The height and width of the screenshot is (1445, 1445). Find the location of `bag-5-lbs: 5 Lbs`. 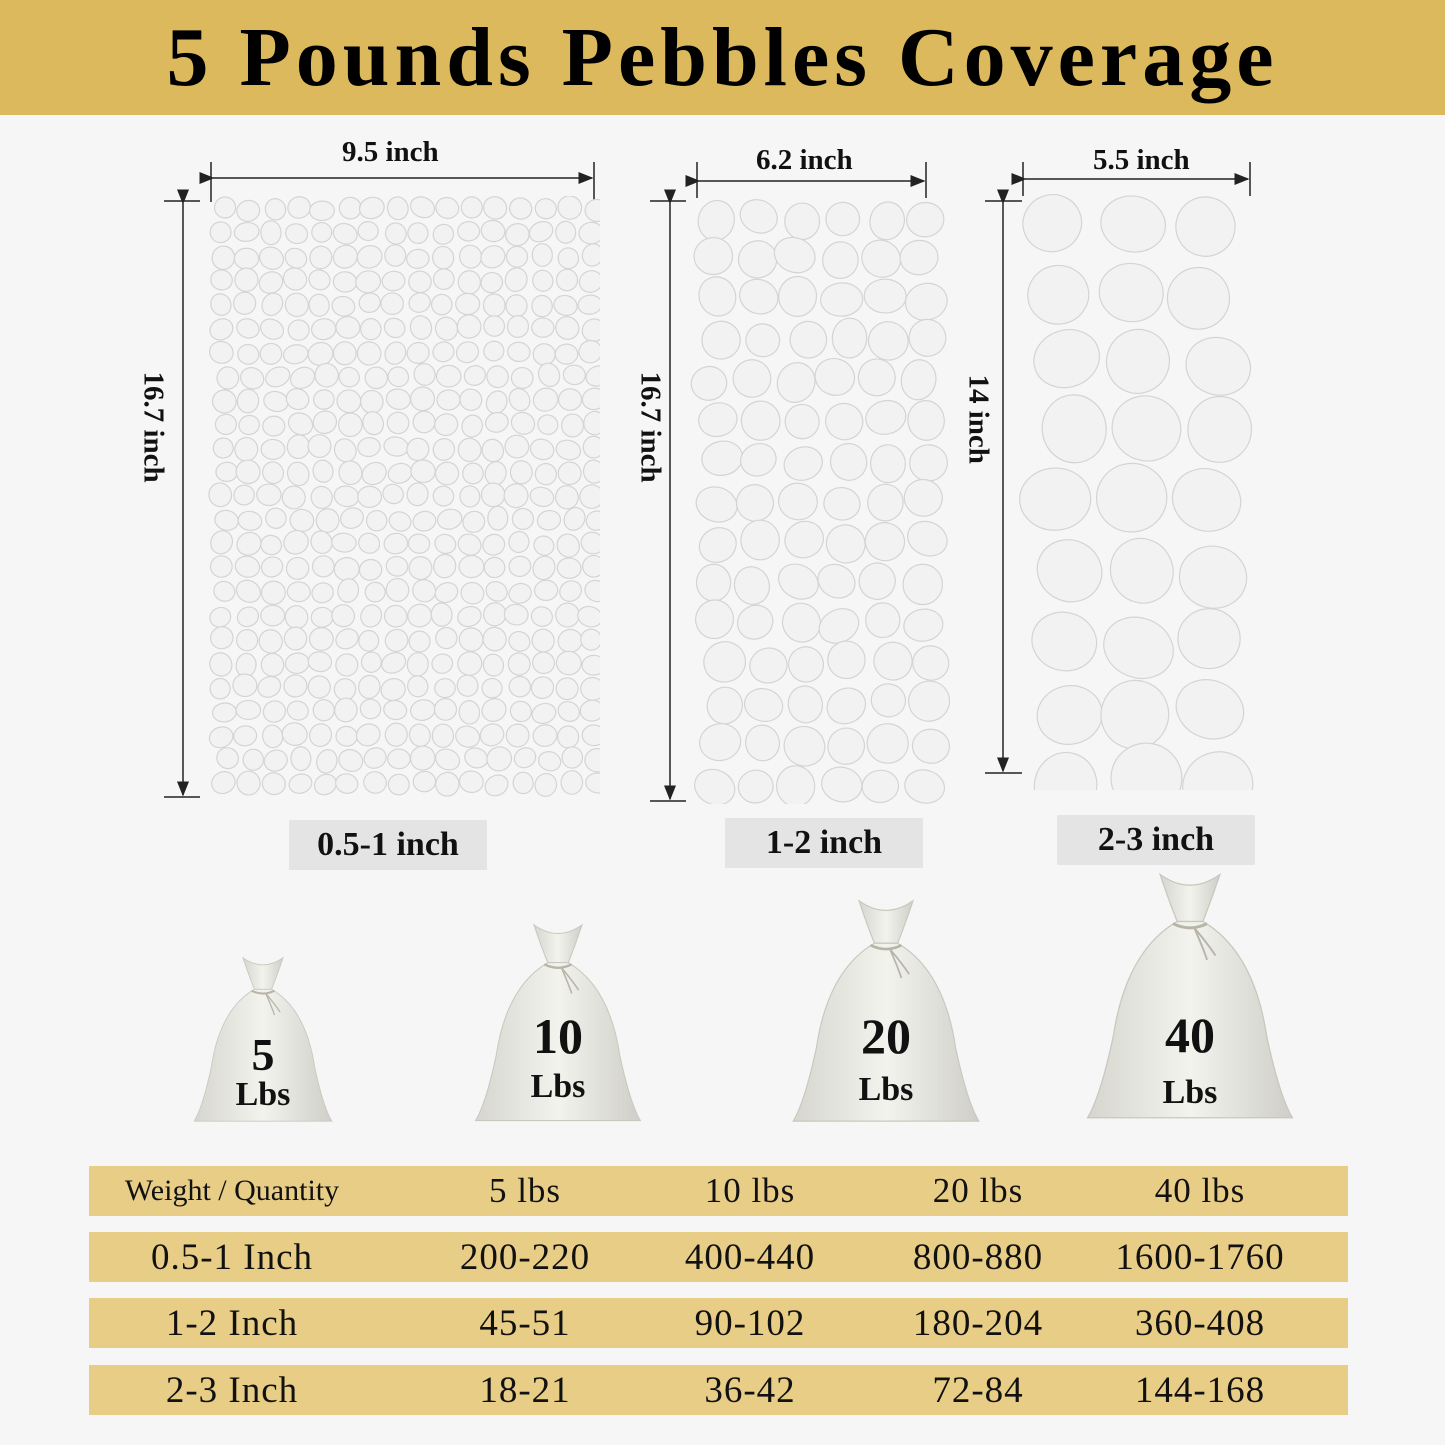

bag-5-lbs: 5 Lbs is located at coordinates (263, 1038).